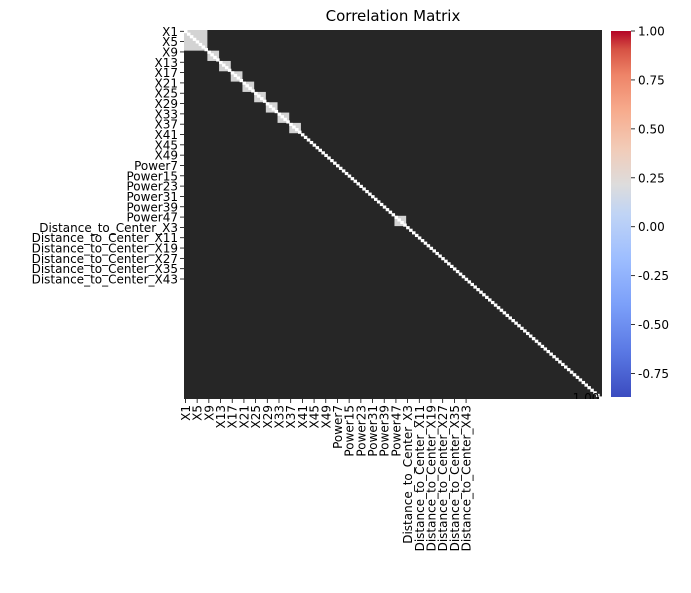 The height and width of the screenshot is (593, 691). What do you see at coordinates (420, 478) in the screenshot?
I see `x-tick-label-distance-to-center-x11: Distance_to_Center_X11` at bounding box center [420, 478].